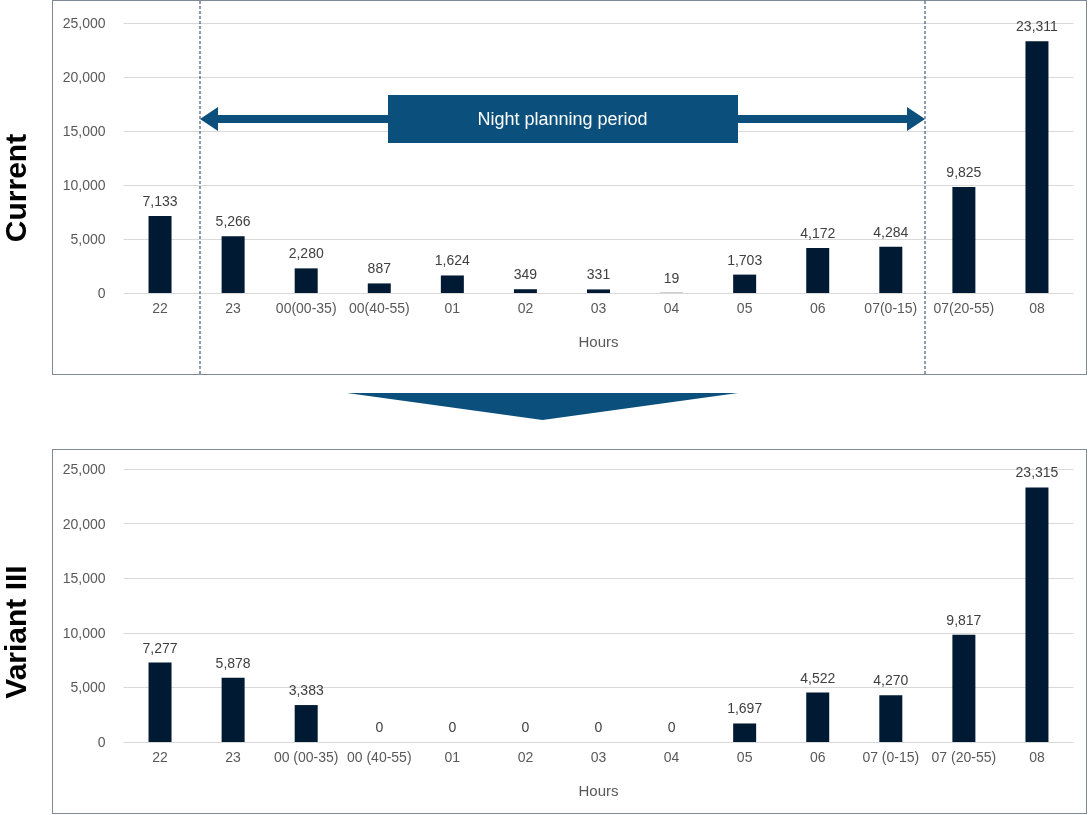  What do you see at coordinates (818, 232) in the screenshot?
I see `data-label: 4,172` at bounding box center [818, 232].